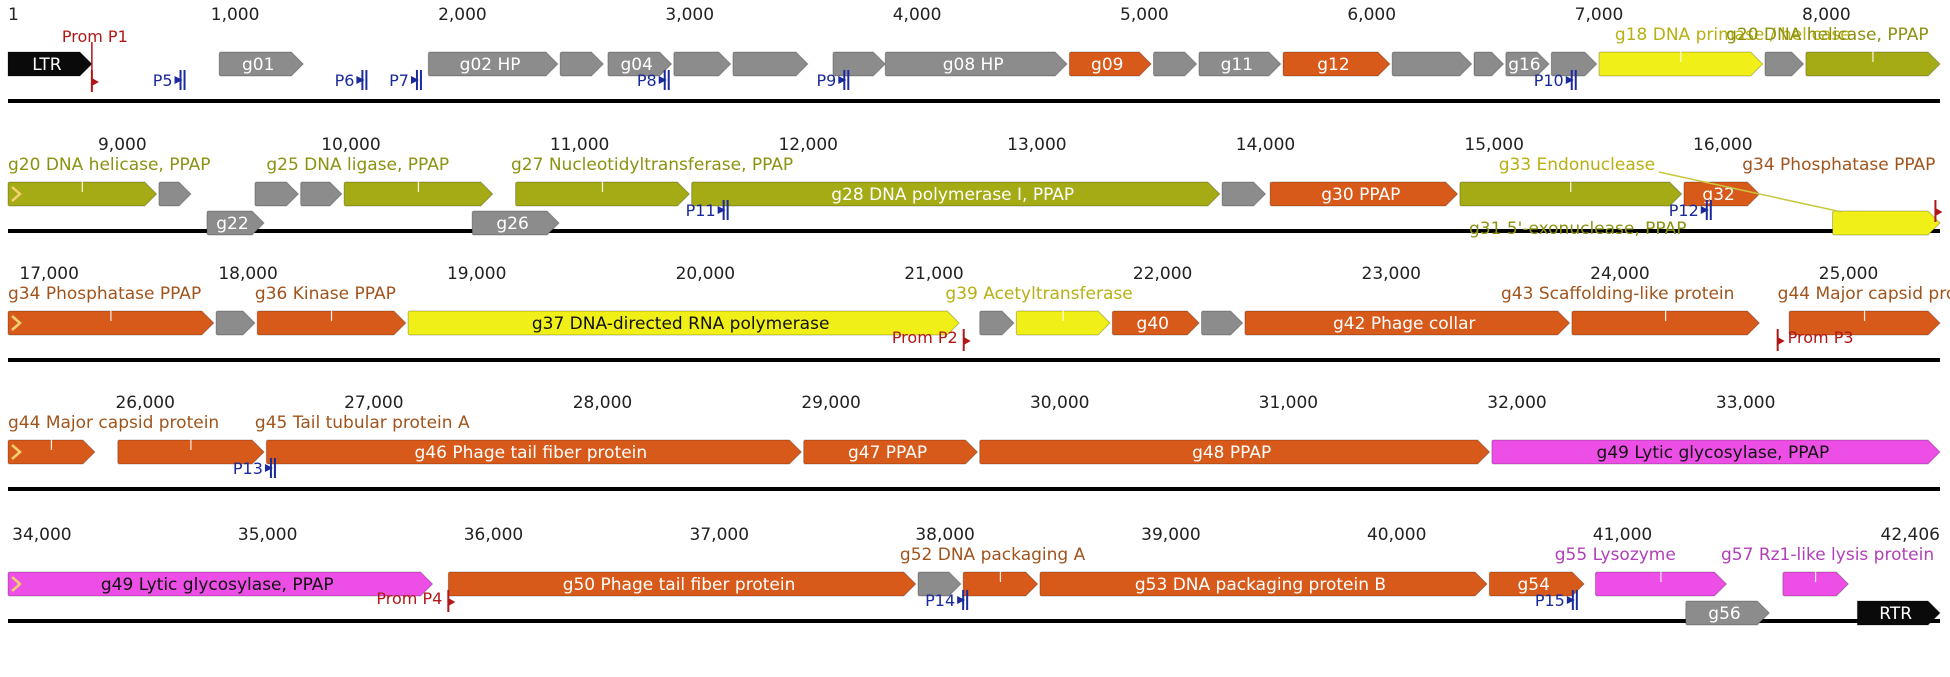  I want to click on promoter-p13: P13, so click(254, 468).